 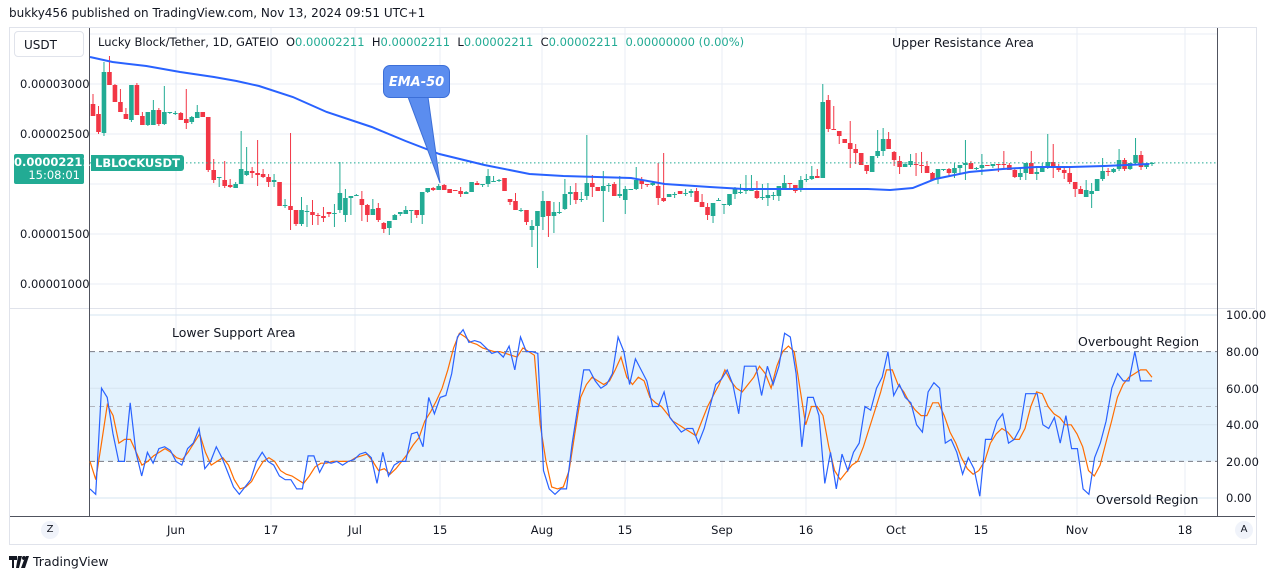 What do you see at coordinates (49, 44) in the screenshot?
I see `currency-button: USDT` at bounding box center [49, 44].